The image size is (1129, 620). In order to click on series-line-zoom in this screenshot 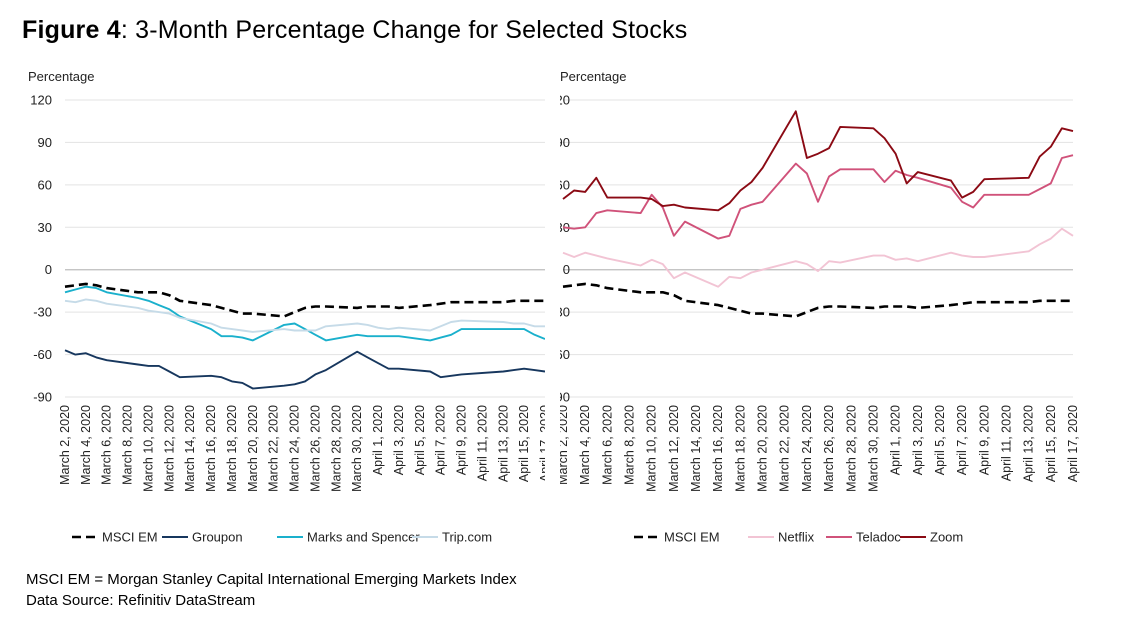, I will do `click(818, 161)`.